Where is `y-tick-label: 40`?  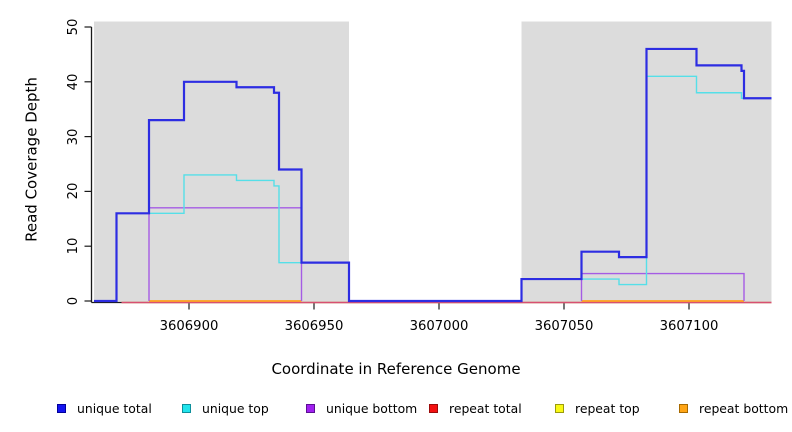
y-tick-label: 40 is located at coordinates (73, 82).